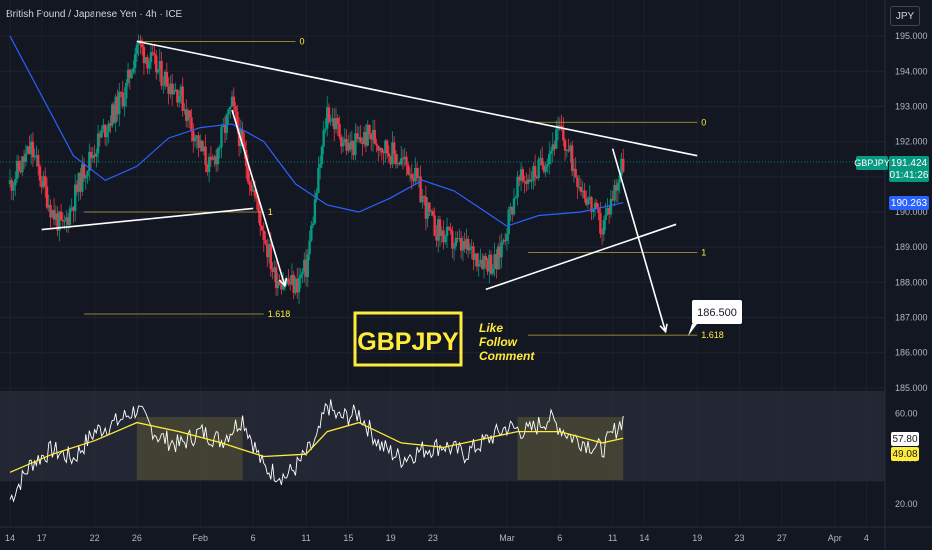 The height and width of the screenshot is (550, 932). What do you see at coordinates (911, 247) in the screenshot?
I see `price-tick-label: 189.000` at bounding box center [911, 247].